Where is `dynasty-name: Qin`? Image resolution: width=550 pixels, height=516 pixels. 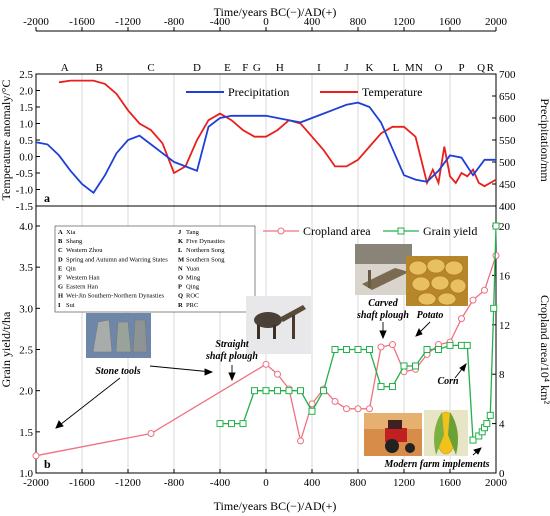 dynasty-name: Qin is located at coordinates (71, 268).